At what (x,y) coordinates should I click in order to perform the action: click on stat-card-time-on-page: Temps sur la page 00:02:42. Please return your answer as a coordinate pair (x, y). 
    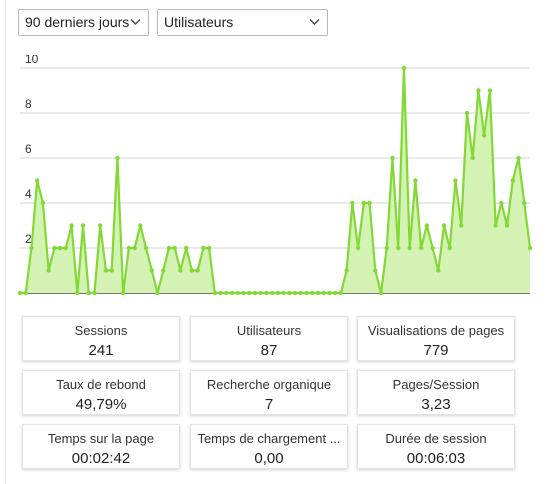
    Looking at the image, I should click on (101, 446).